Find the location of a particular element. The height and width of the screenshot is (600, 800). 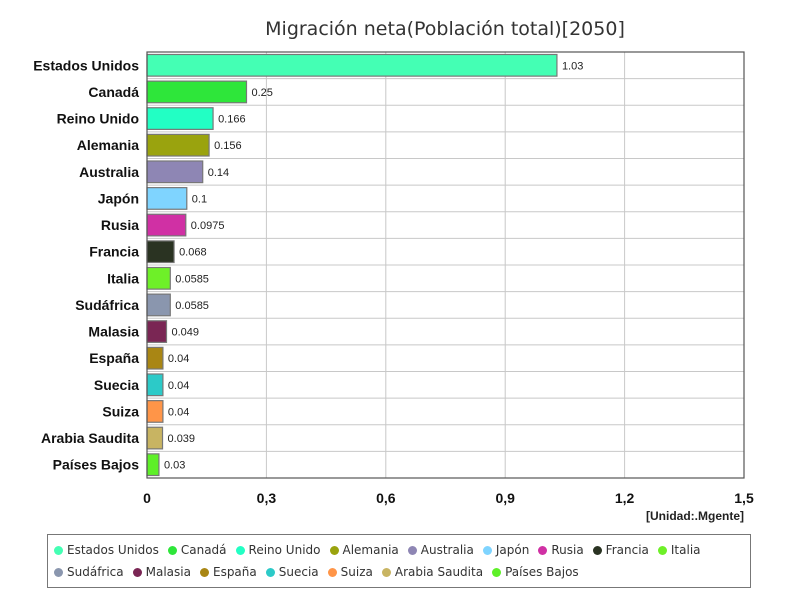

legend-label: Reino Unido is located at coordinates (284, 550).